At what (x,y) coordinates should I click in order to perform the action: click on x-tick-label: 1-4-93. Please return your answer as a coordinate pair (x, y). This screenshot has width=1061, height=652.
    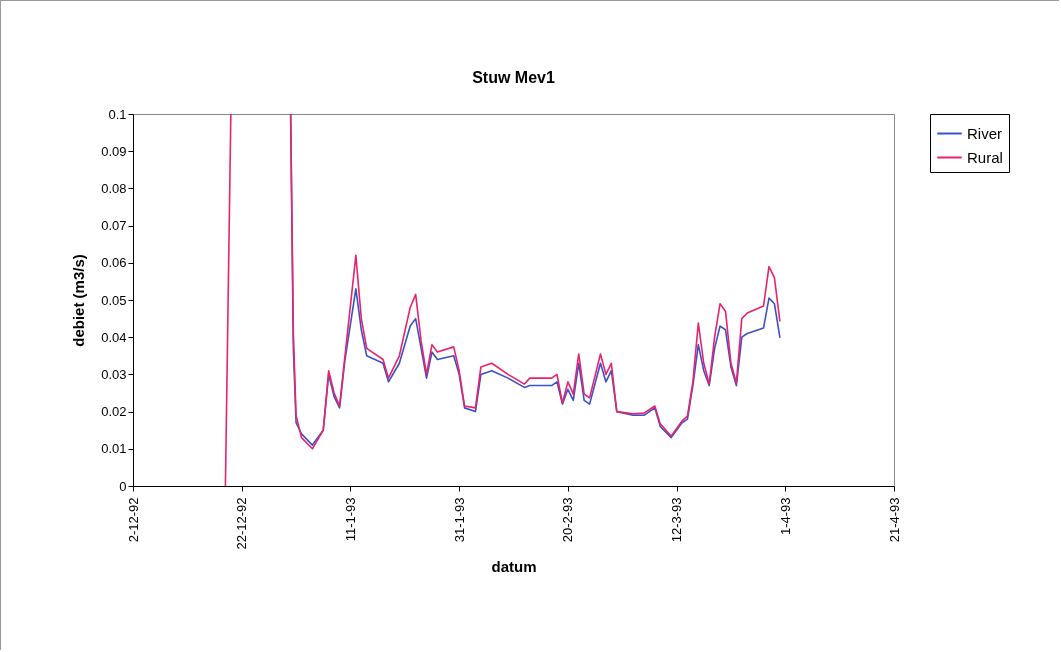
    Looking at the image, I should click on (785, 516).